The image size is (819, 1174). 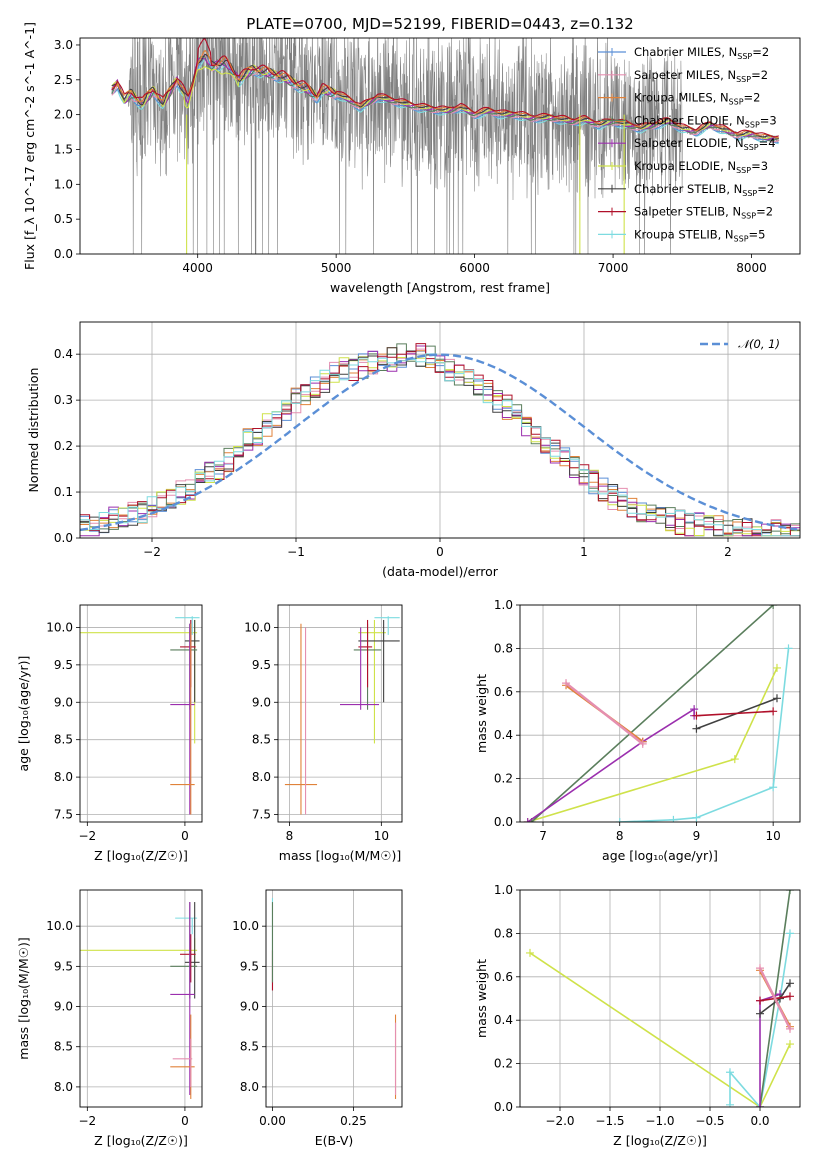 What do you see at coordinates (141, 713) in the screenshot?
I see `age-vs-Z-grid` at bounding box center [141, 713].